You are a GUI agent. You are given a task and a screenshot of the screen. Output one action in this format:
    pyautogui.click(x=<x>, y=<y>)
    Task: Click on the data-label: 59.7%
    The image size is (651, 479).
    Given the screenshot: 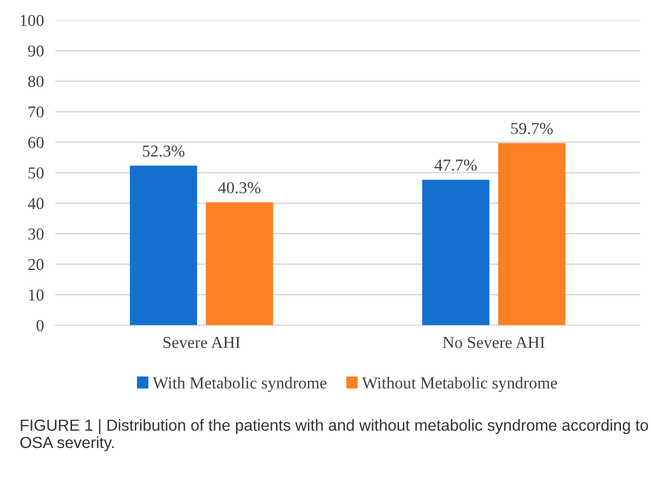 What is the action you would take?
    pyautogui.click(x=532, y=128)
    